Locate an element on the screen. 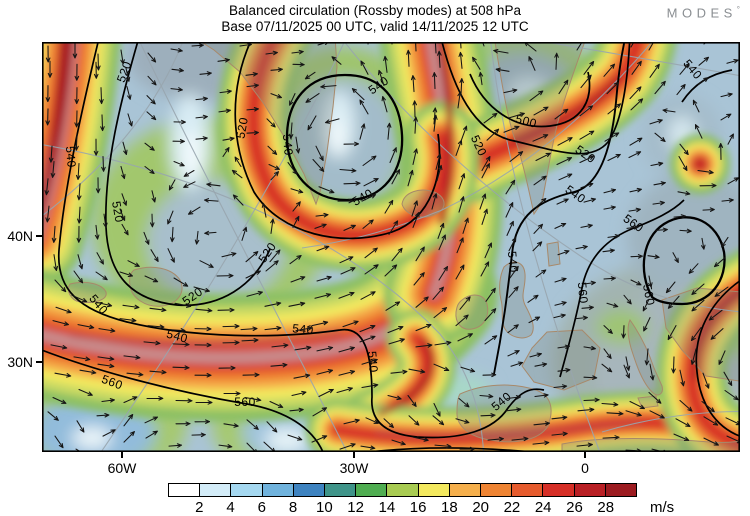 The height and width of the screenshot is (516, 750). colorbar-value: 4 is located at coordinates (230, 507).